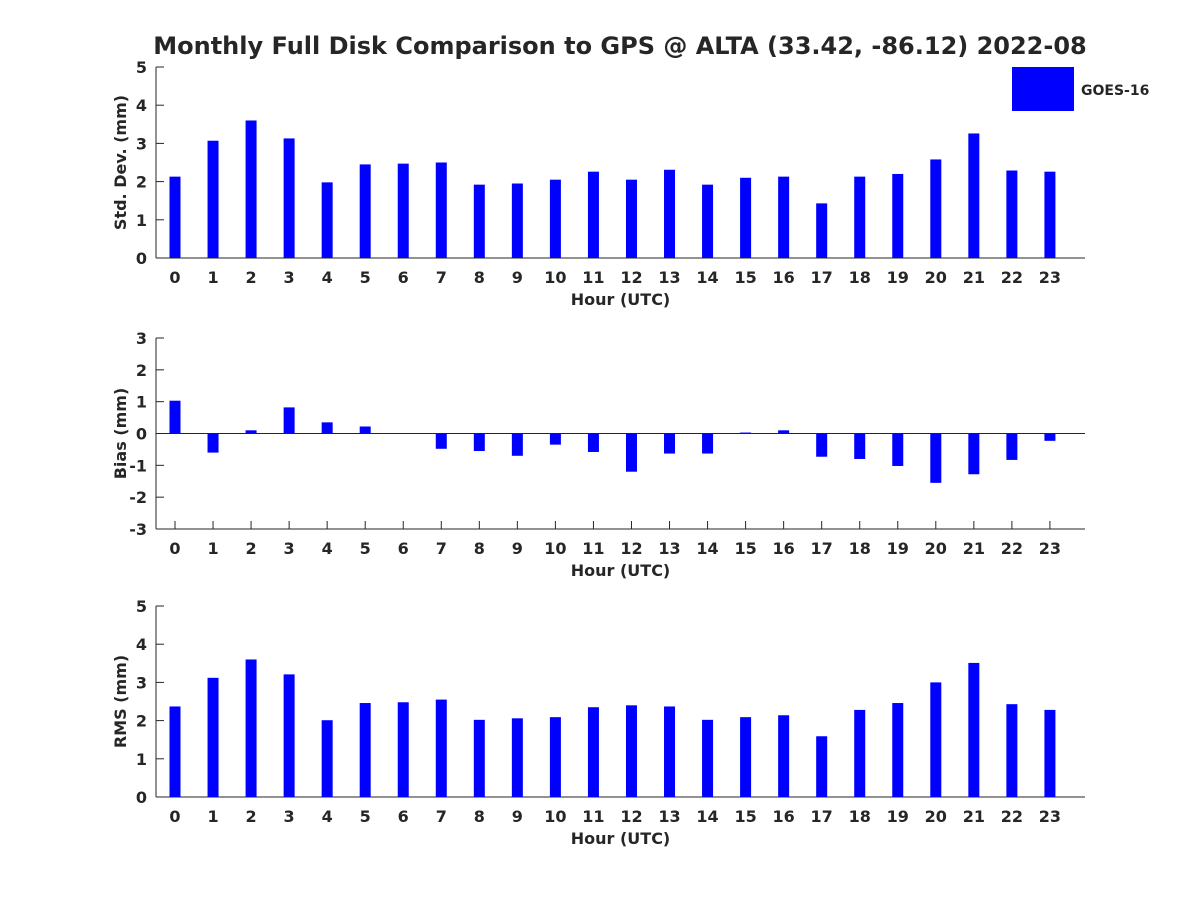 Image resolution: width=1200 pixels, height=900 pixels. I want to click on y-tick-label: 3, so click(141, 338).